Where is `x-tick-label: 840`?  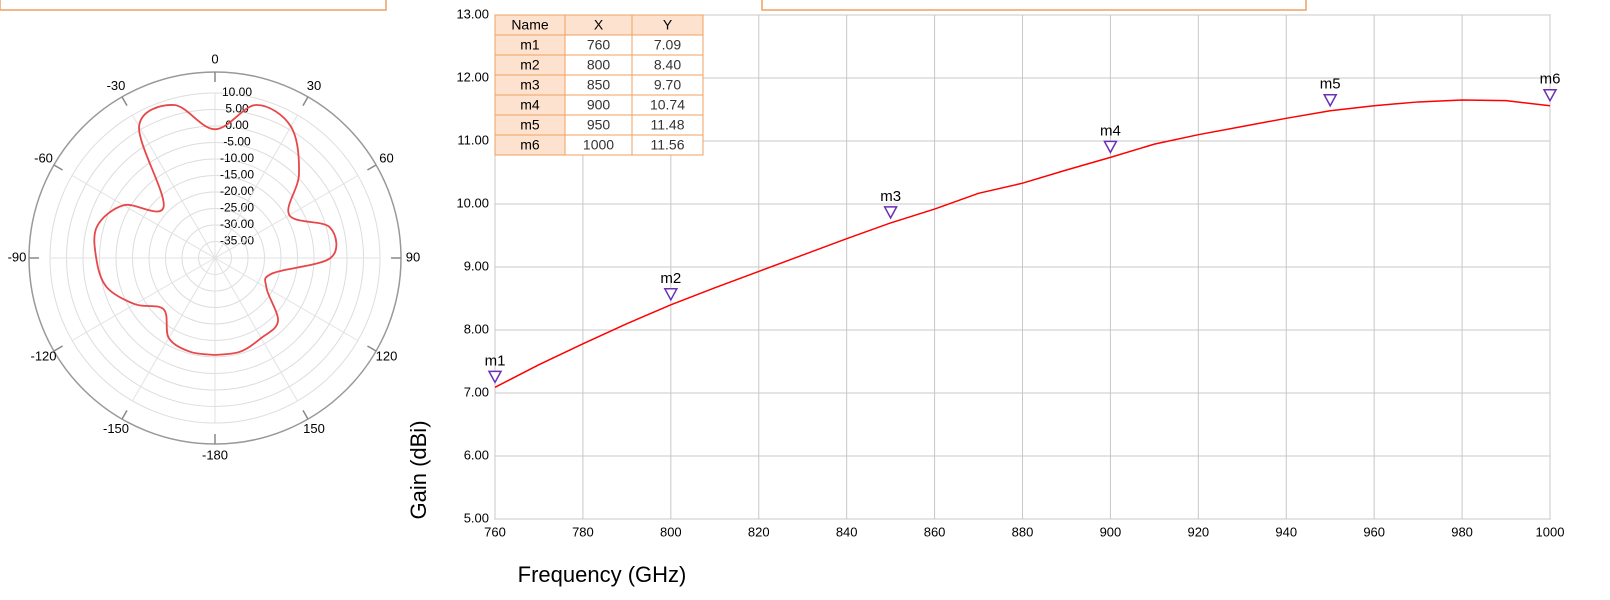
x-tick-label: 840 is located at coordinates (847, 531).